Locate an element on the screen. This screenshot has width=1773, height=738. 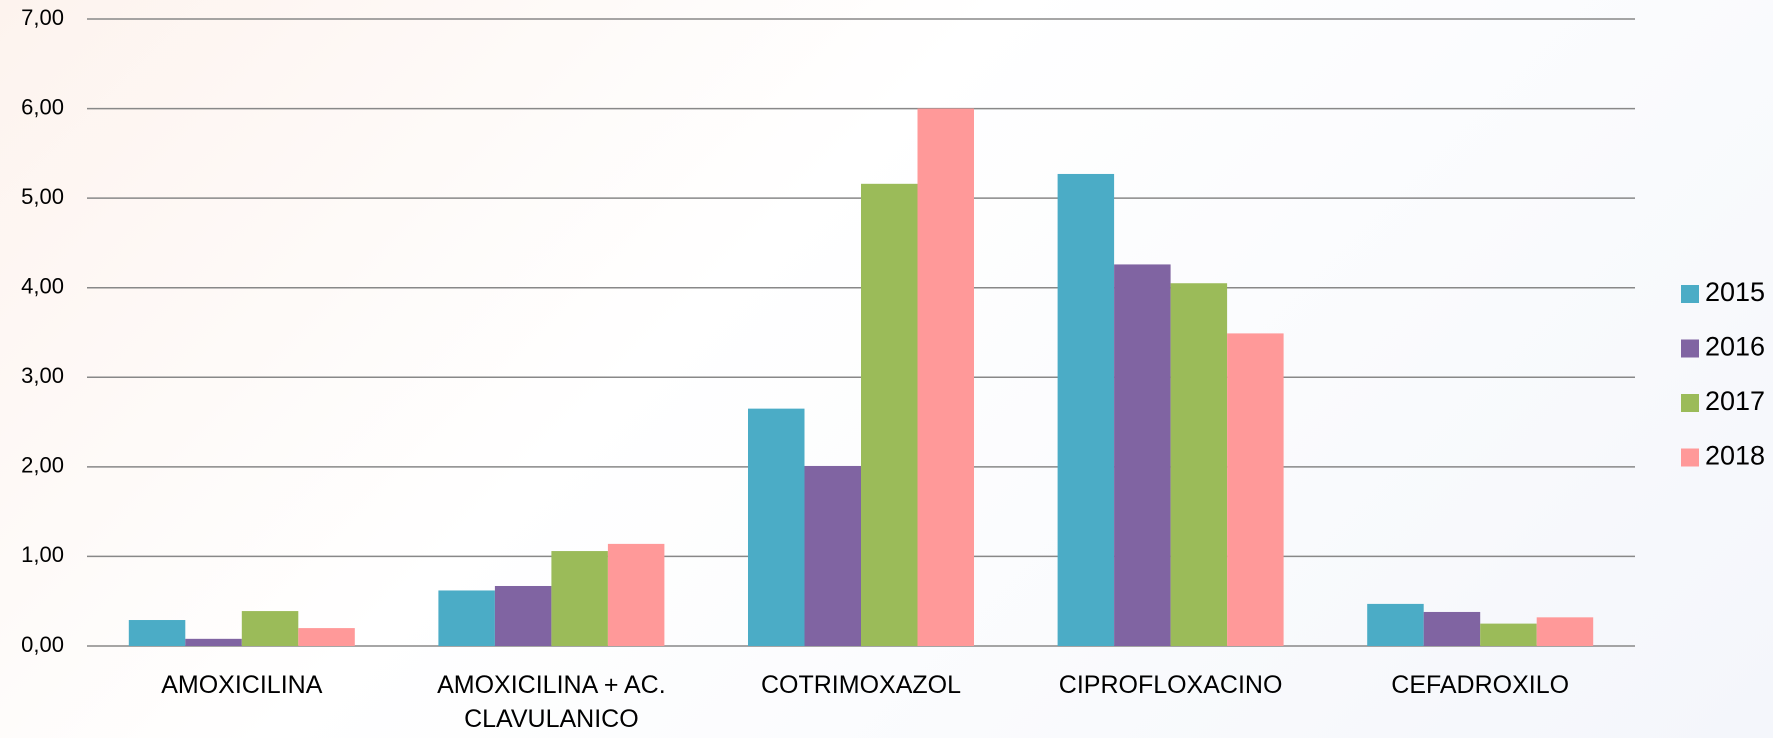
y-tick-label: 2,00 is located at coordinates (42, 465).